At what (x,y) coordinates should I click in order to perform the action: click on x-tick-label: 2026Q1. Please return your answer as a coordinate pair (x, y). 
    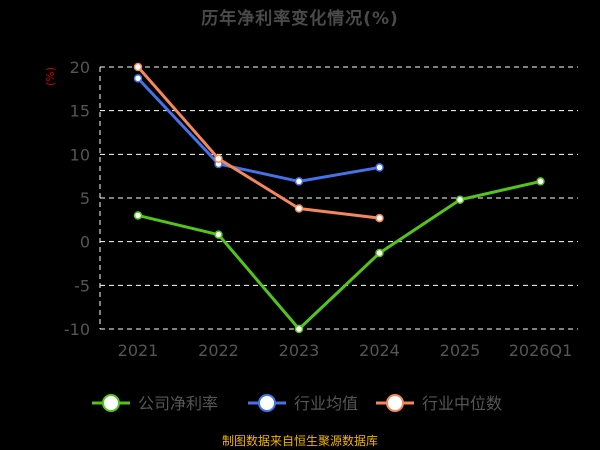
    Looking at the image, I should click on (541, 350).